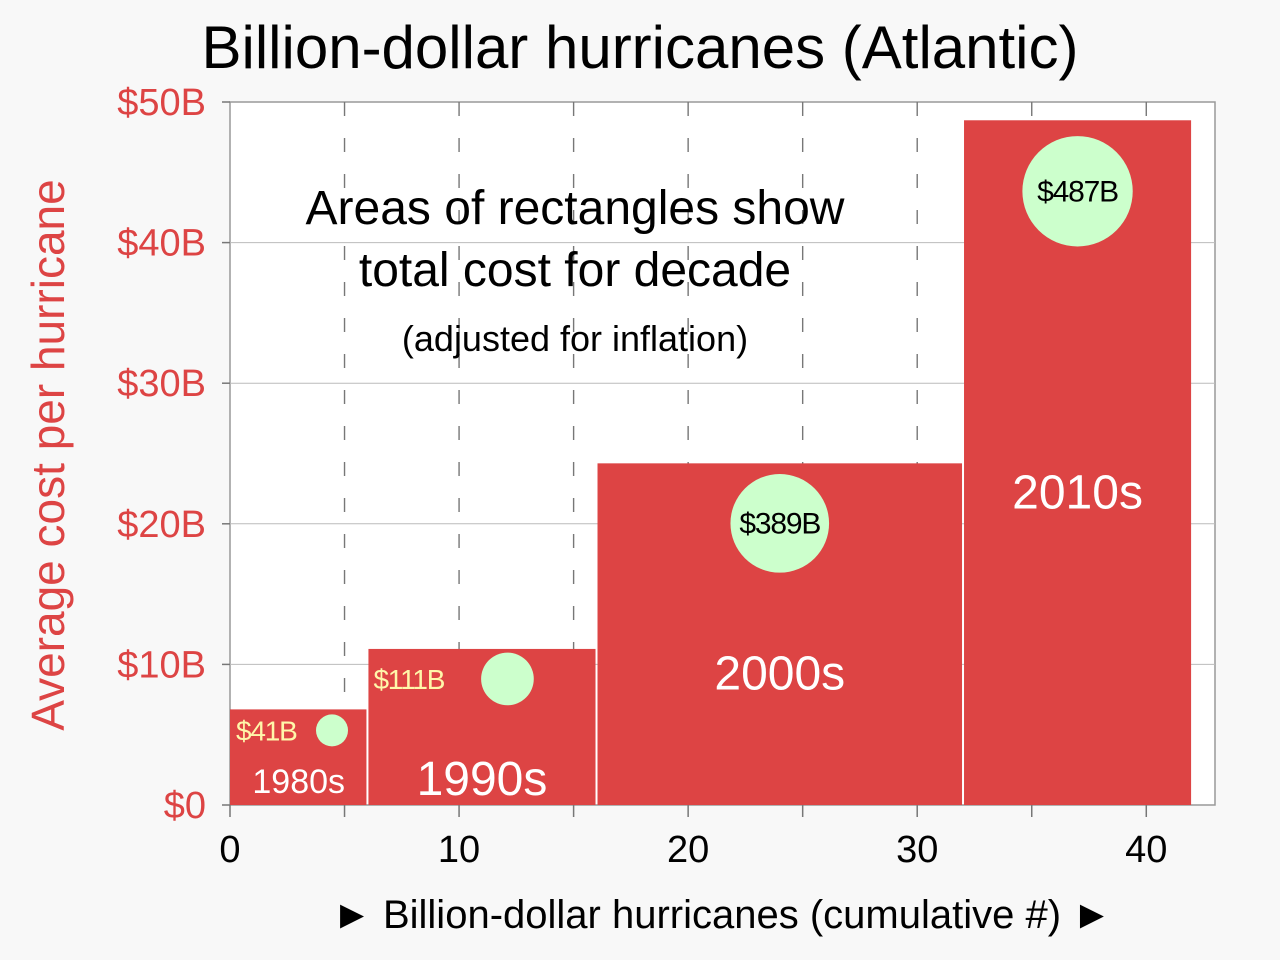 The width and height of the screenshot is (1280, 960). What do you see at coordinates (161, 525) in the screenshot?
I see `y-tick-label: $20B` at bounding box center [161, 525].